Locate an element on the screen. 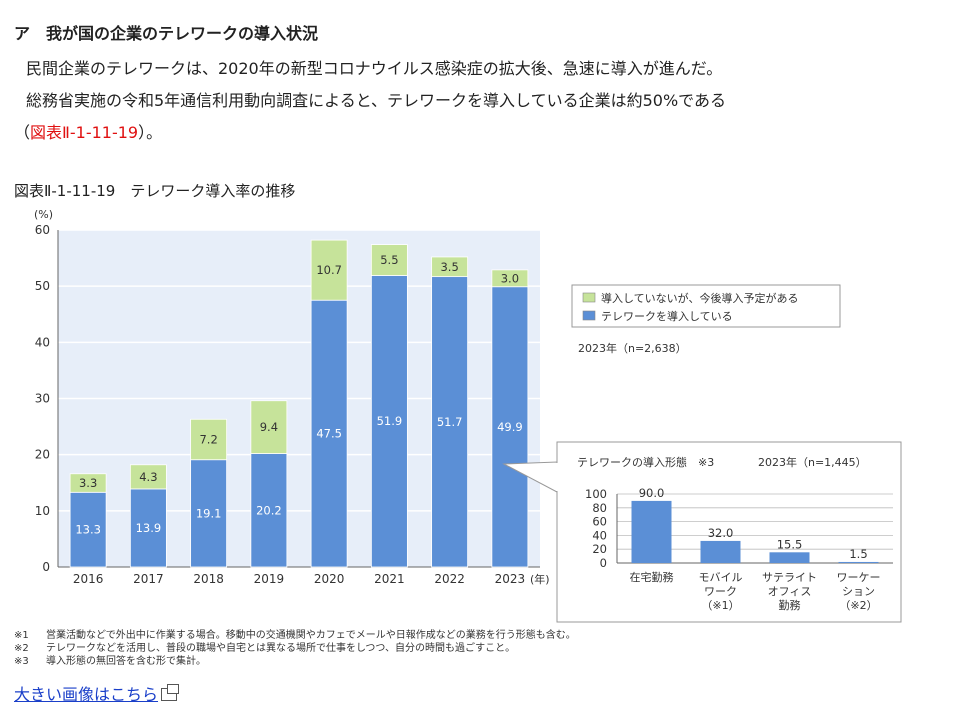 The image size is (965, 715). data-label-planned-2020: 10.7 is located at coordinates (329, 270).